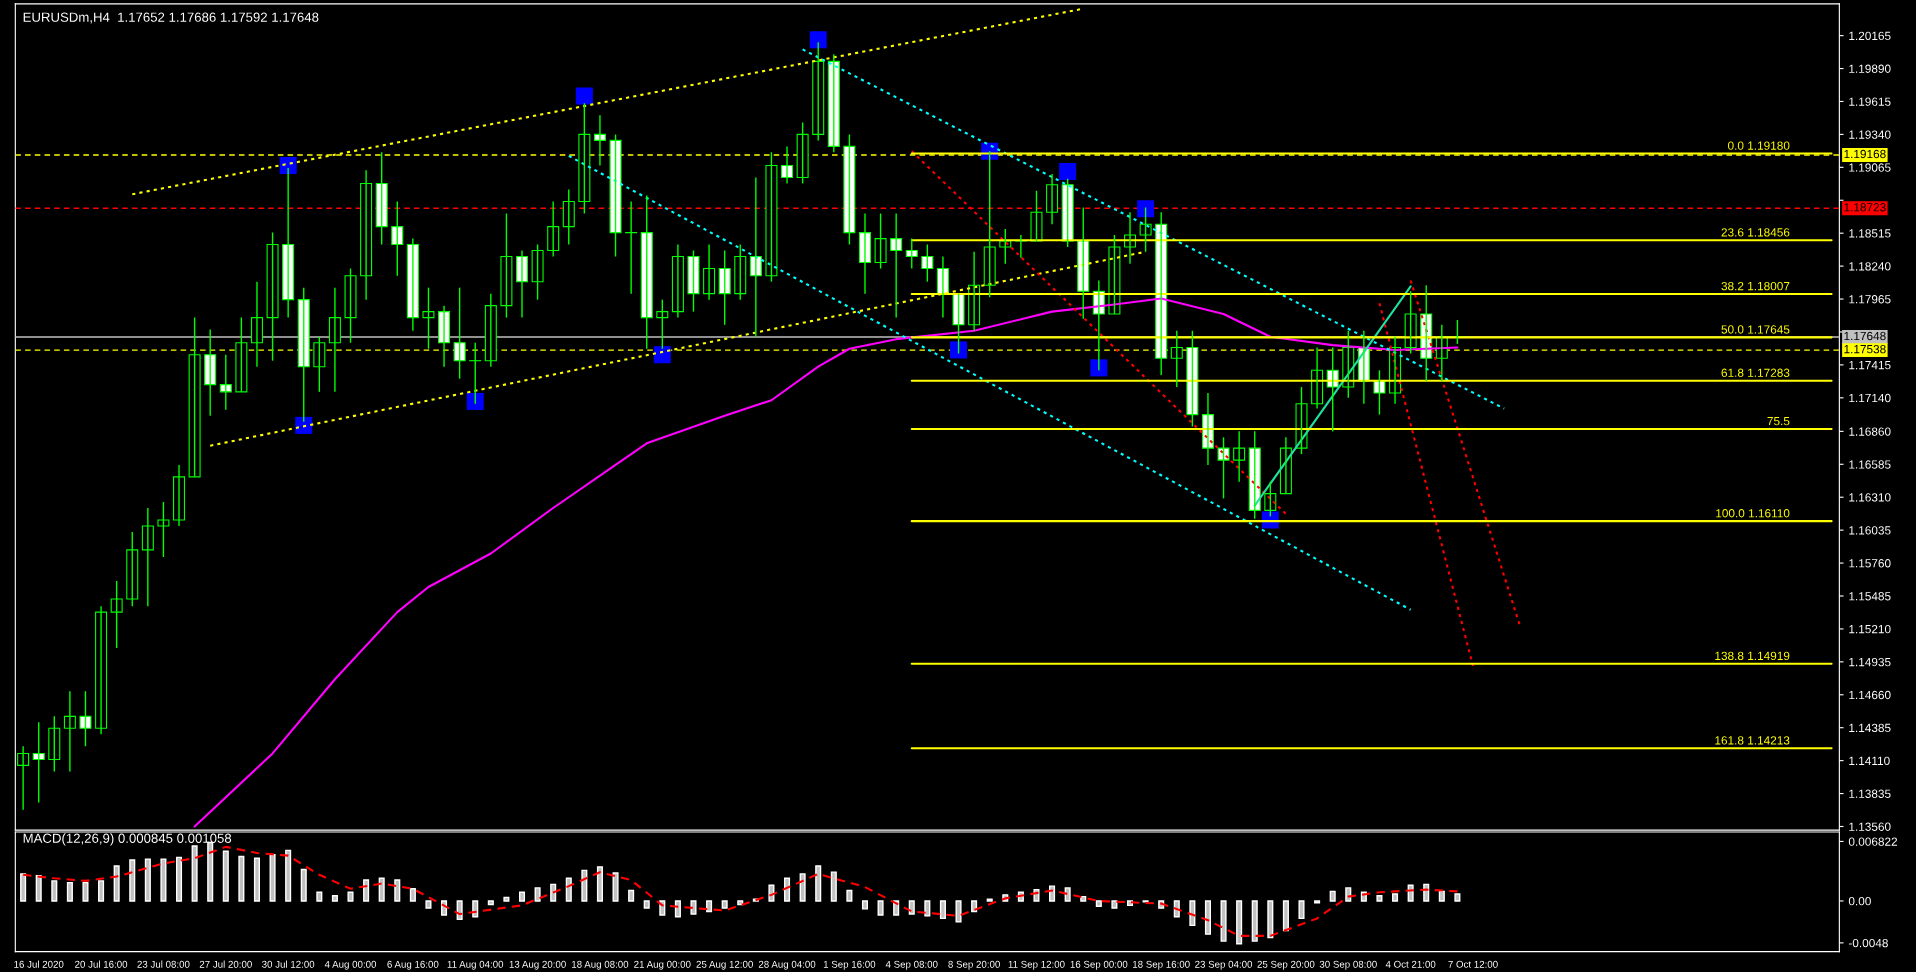 The width and height of the screenshot is (1916, 972). I want to click on series-label: 38.2 1.18007, so click(1755, 286).